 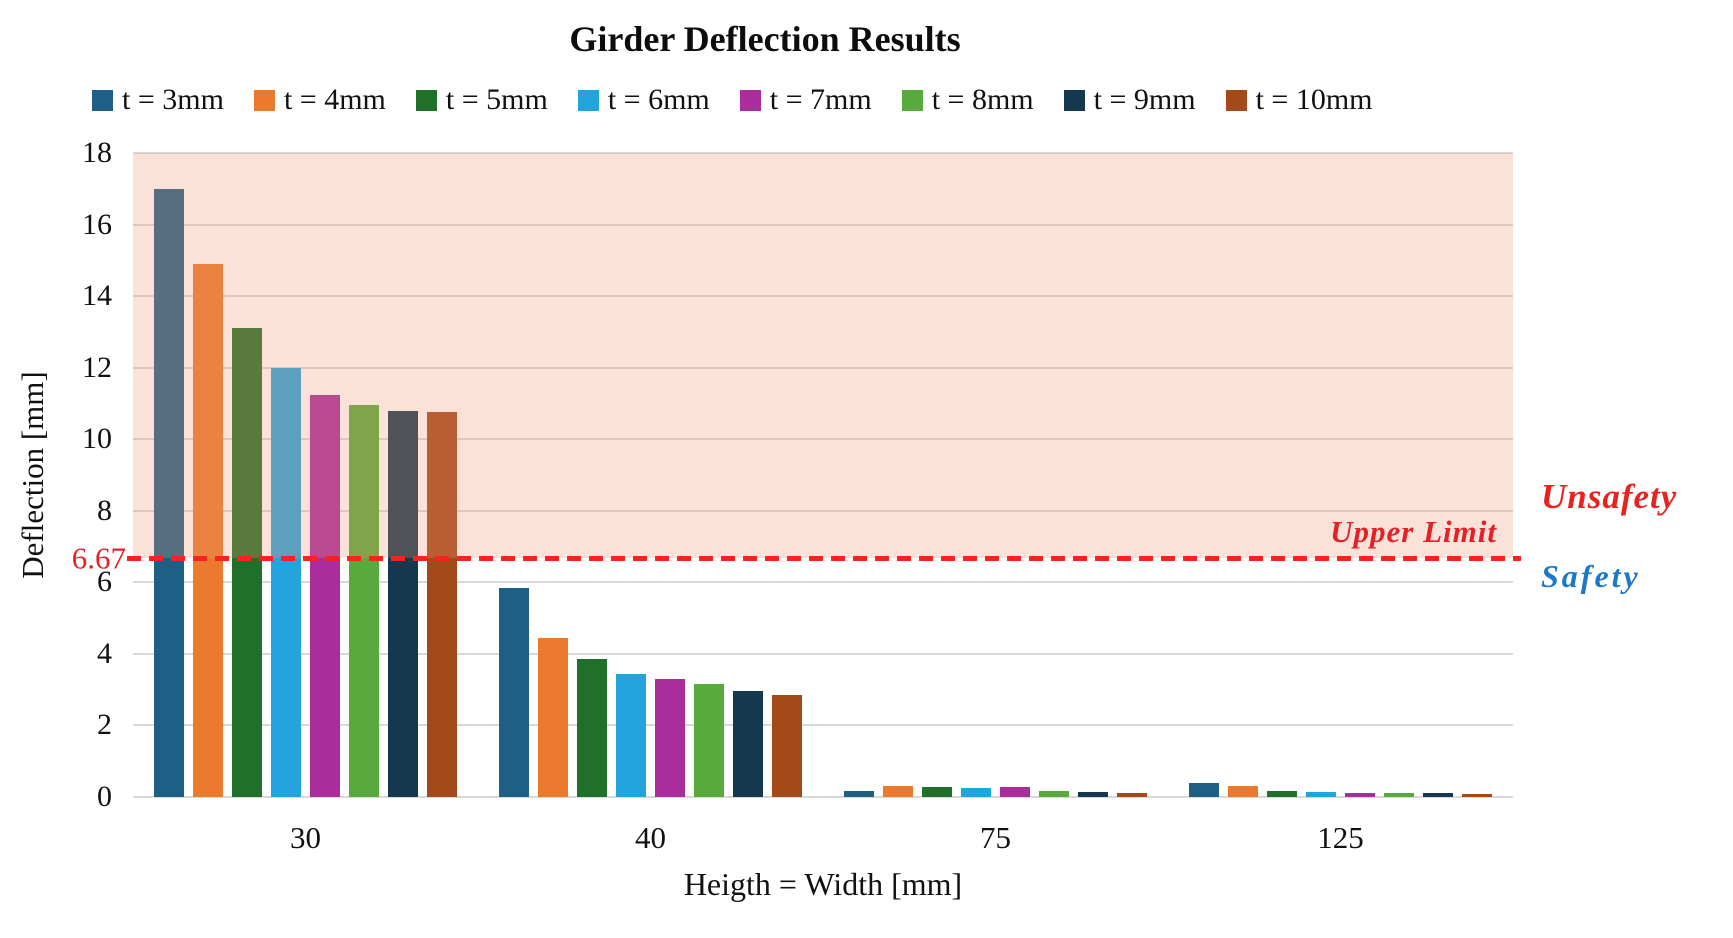 I want to click on y-tick-label: 12, so click(x=97, y=367).